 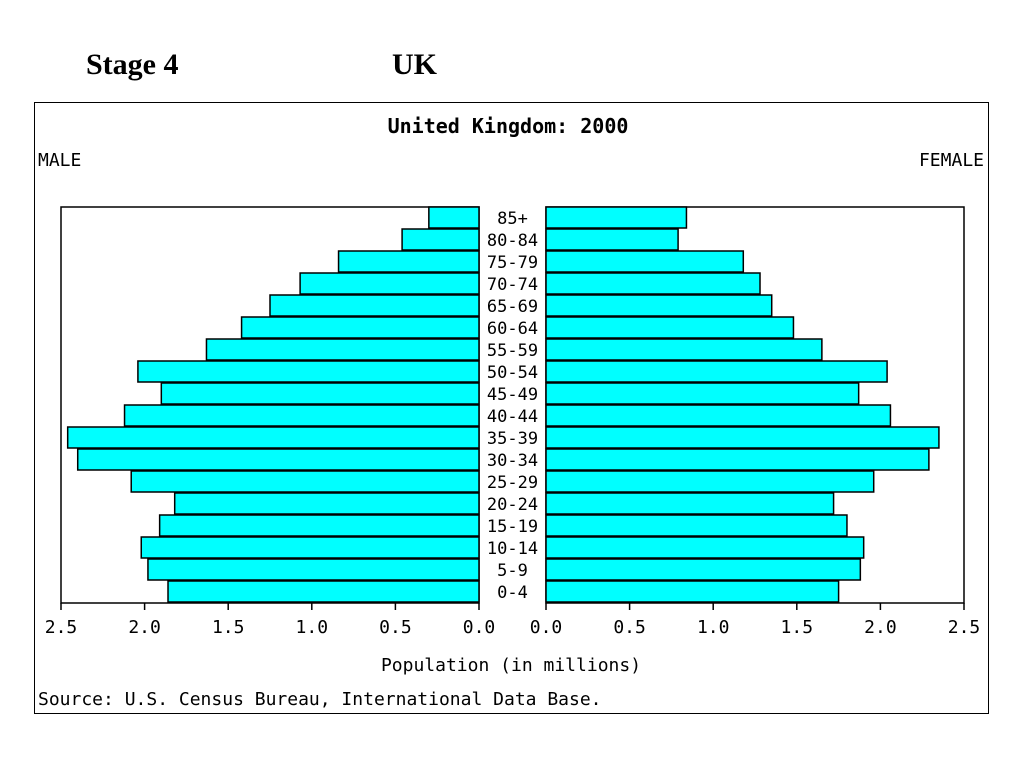 What do you see at coordinates (512, 68) in the screenshot?
I see `slide-header: Stage 4 UK` at bounding box center [512, 68].